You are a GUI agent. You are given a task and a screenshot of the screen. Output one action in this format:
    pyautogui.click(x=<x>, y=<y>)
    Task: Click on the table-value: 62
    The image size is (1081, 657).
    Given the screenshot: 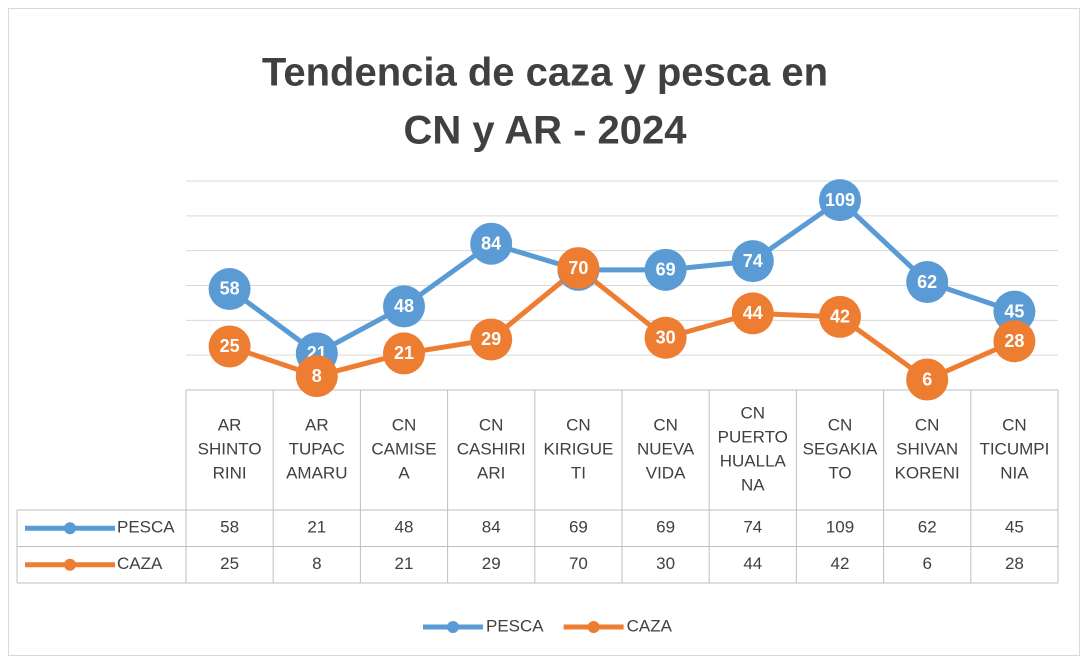 What is the action you would take?
    pyautogui.click(x=927, y=527)
    